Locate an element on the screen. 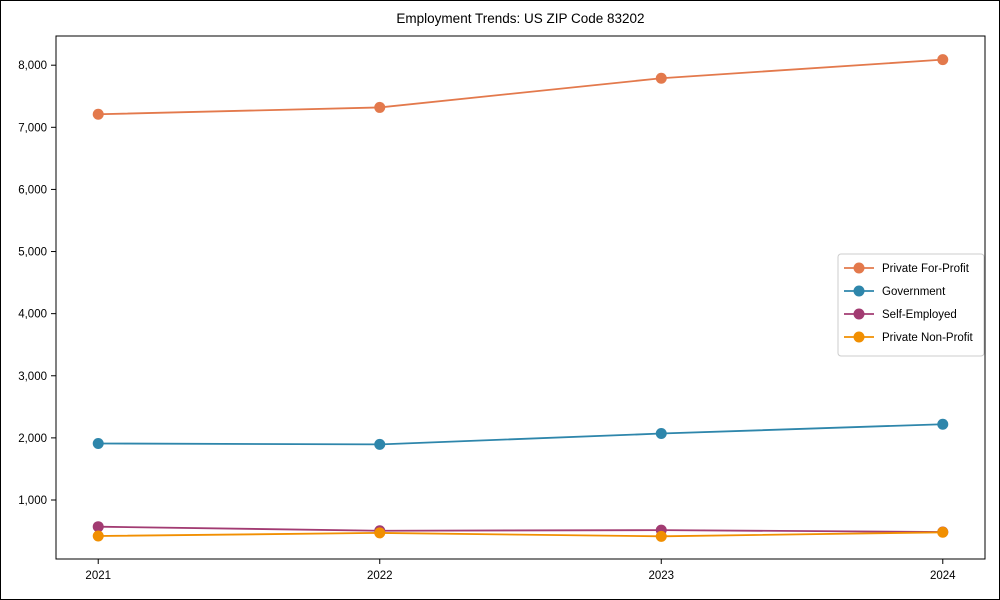 The image size is (1000, 600). y-tick-label: 6,000 is located at coordinates (32, 190).